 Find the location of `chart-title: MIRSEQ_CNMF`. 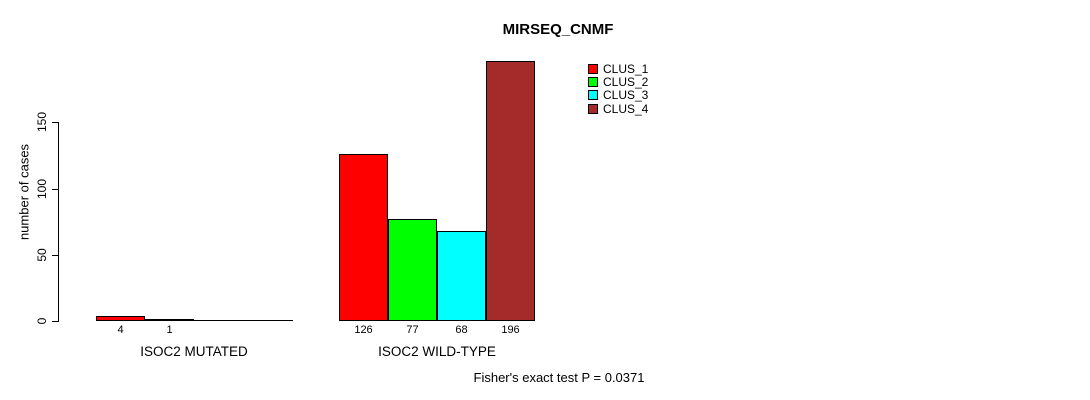

chart-title: MIRSEQ_CNMF is located at coordinates (558, 29).